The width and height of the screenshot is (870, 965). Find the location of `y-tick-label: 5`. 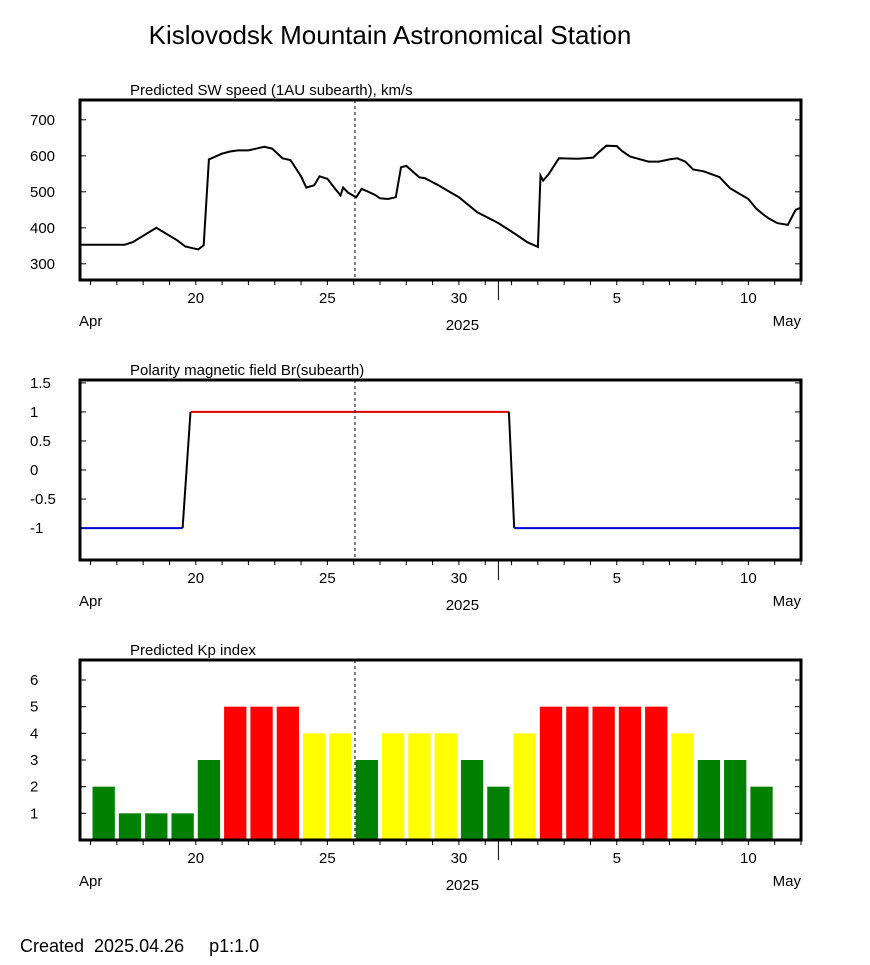

y-tick-label: 5 is located at coordinates (34, 707).